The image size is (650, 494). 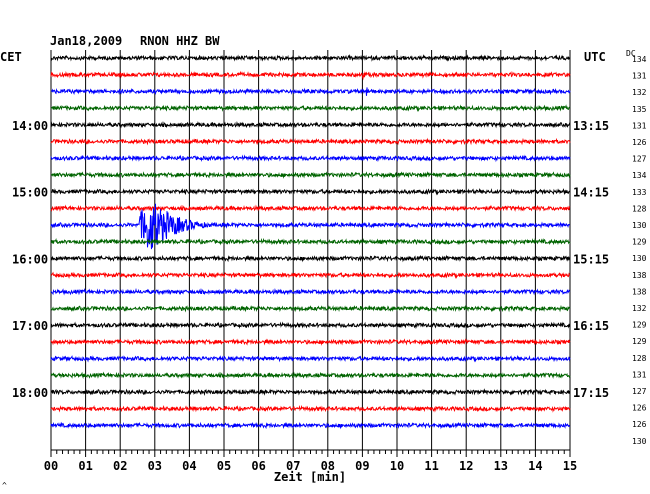 I want to click on x-tick-label: 14, so click(x=535, y=466).